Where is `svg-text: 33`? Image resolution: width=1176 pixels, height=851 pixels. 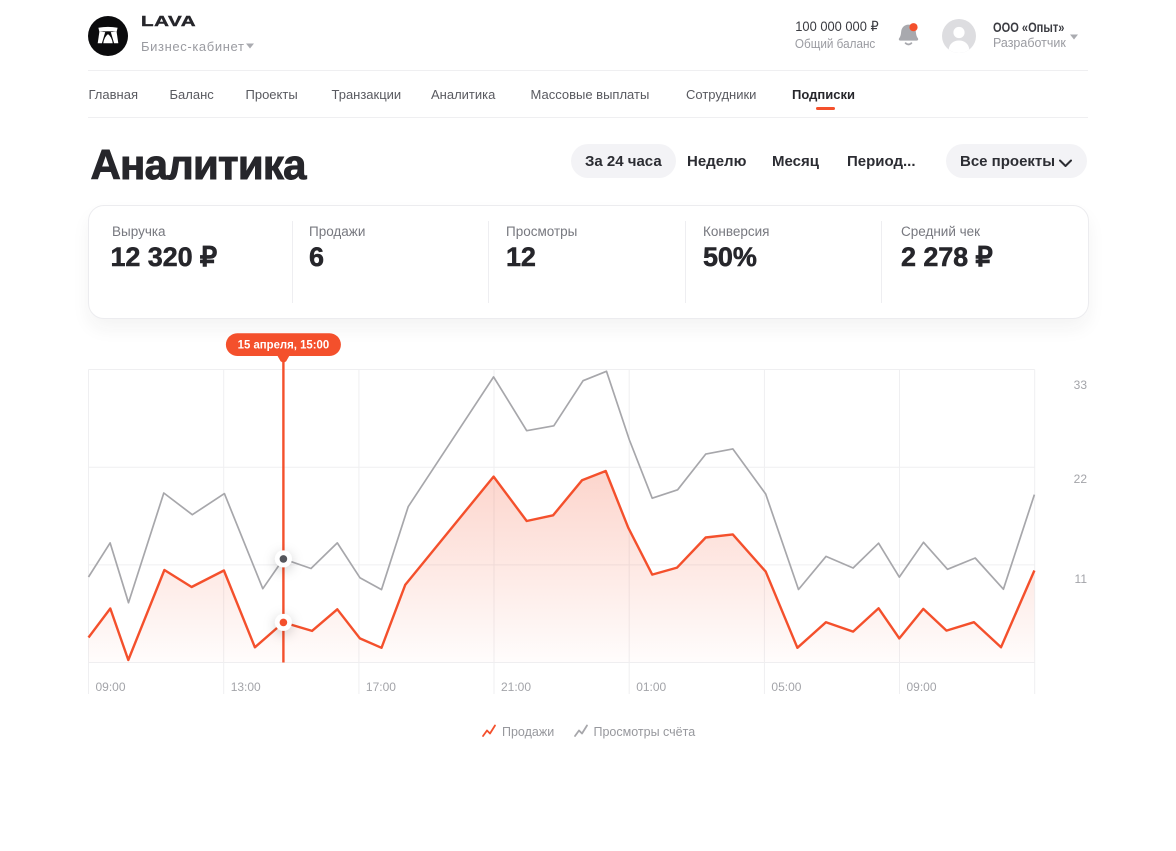
svg-text: 33 is located at coordinates (1081, 385).